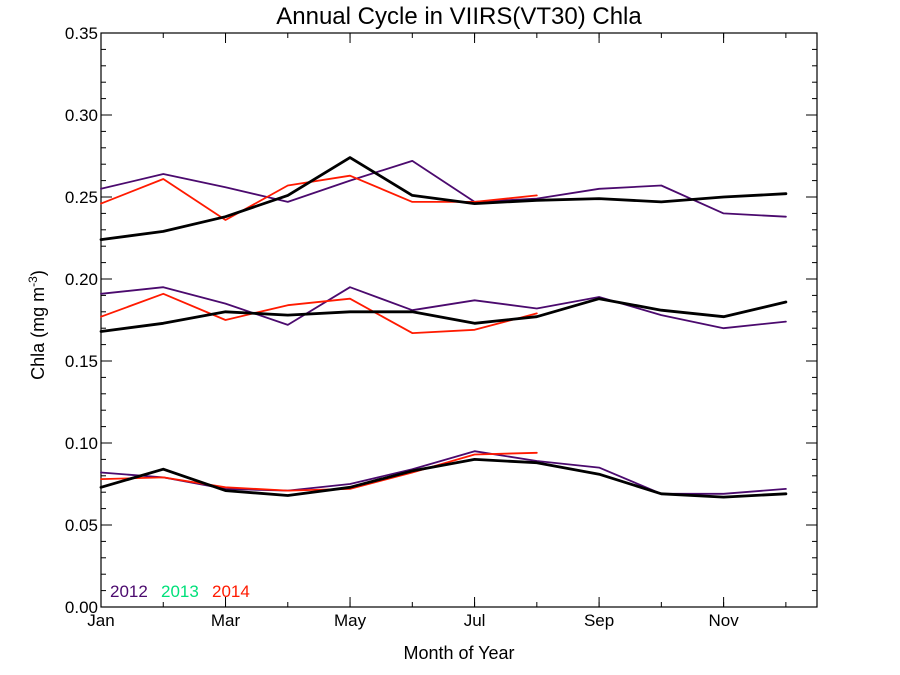  I want to click on y-tick-label: 0.35, so click(81, 33).